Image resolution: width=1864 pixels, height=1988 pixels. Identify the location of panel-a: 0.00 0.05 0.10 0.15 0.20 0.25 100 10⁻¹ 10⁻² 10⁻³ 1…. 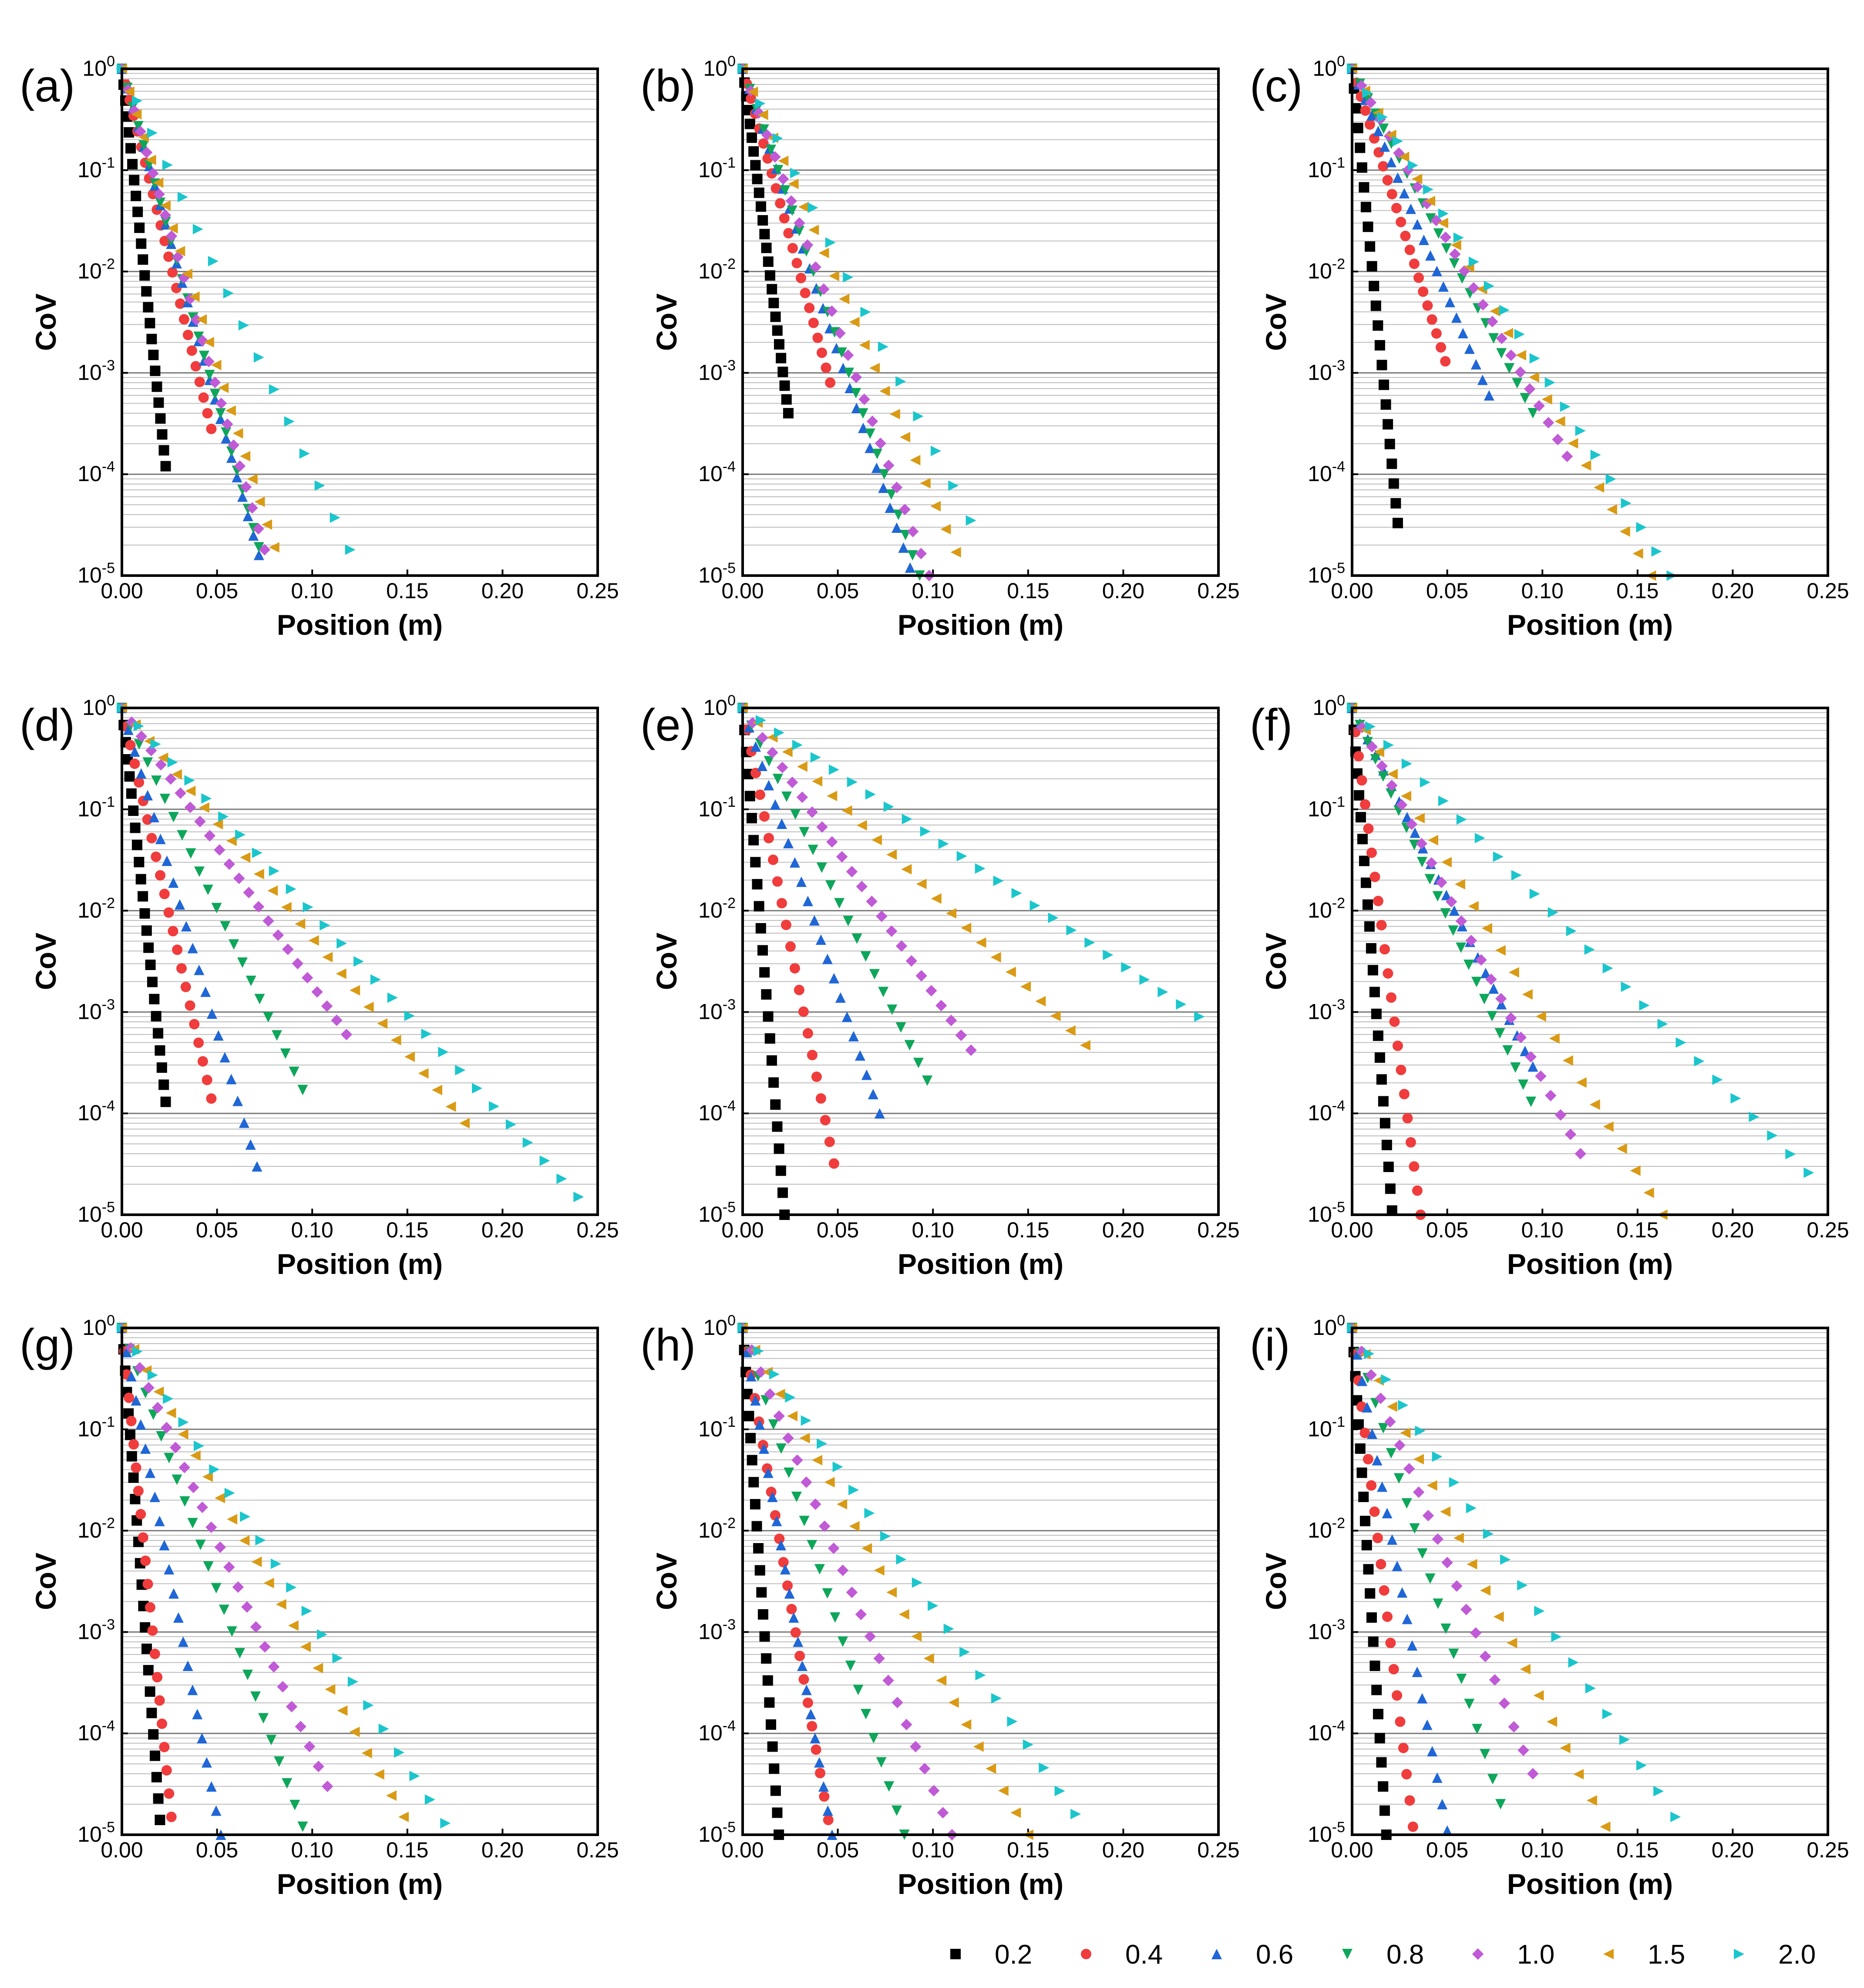
(319, 347).